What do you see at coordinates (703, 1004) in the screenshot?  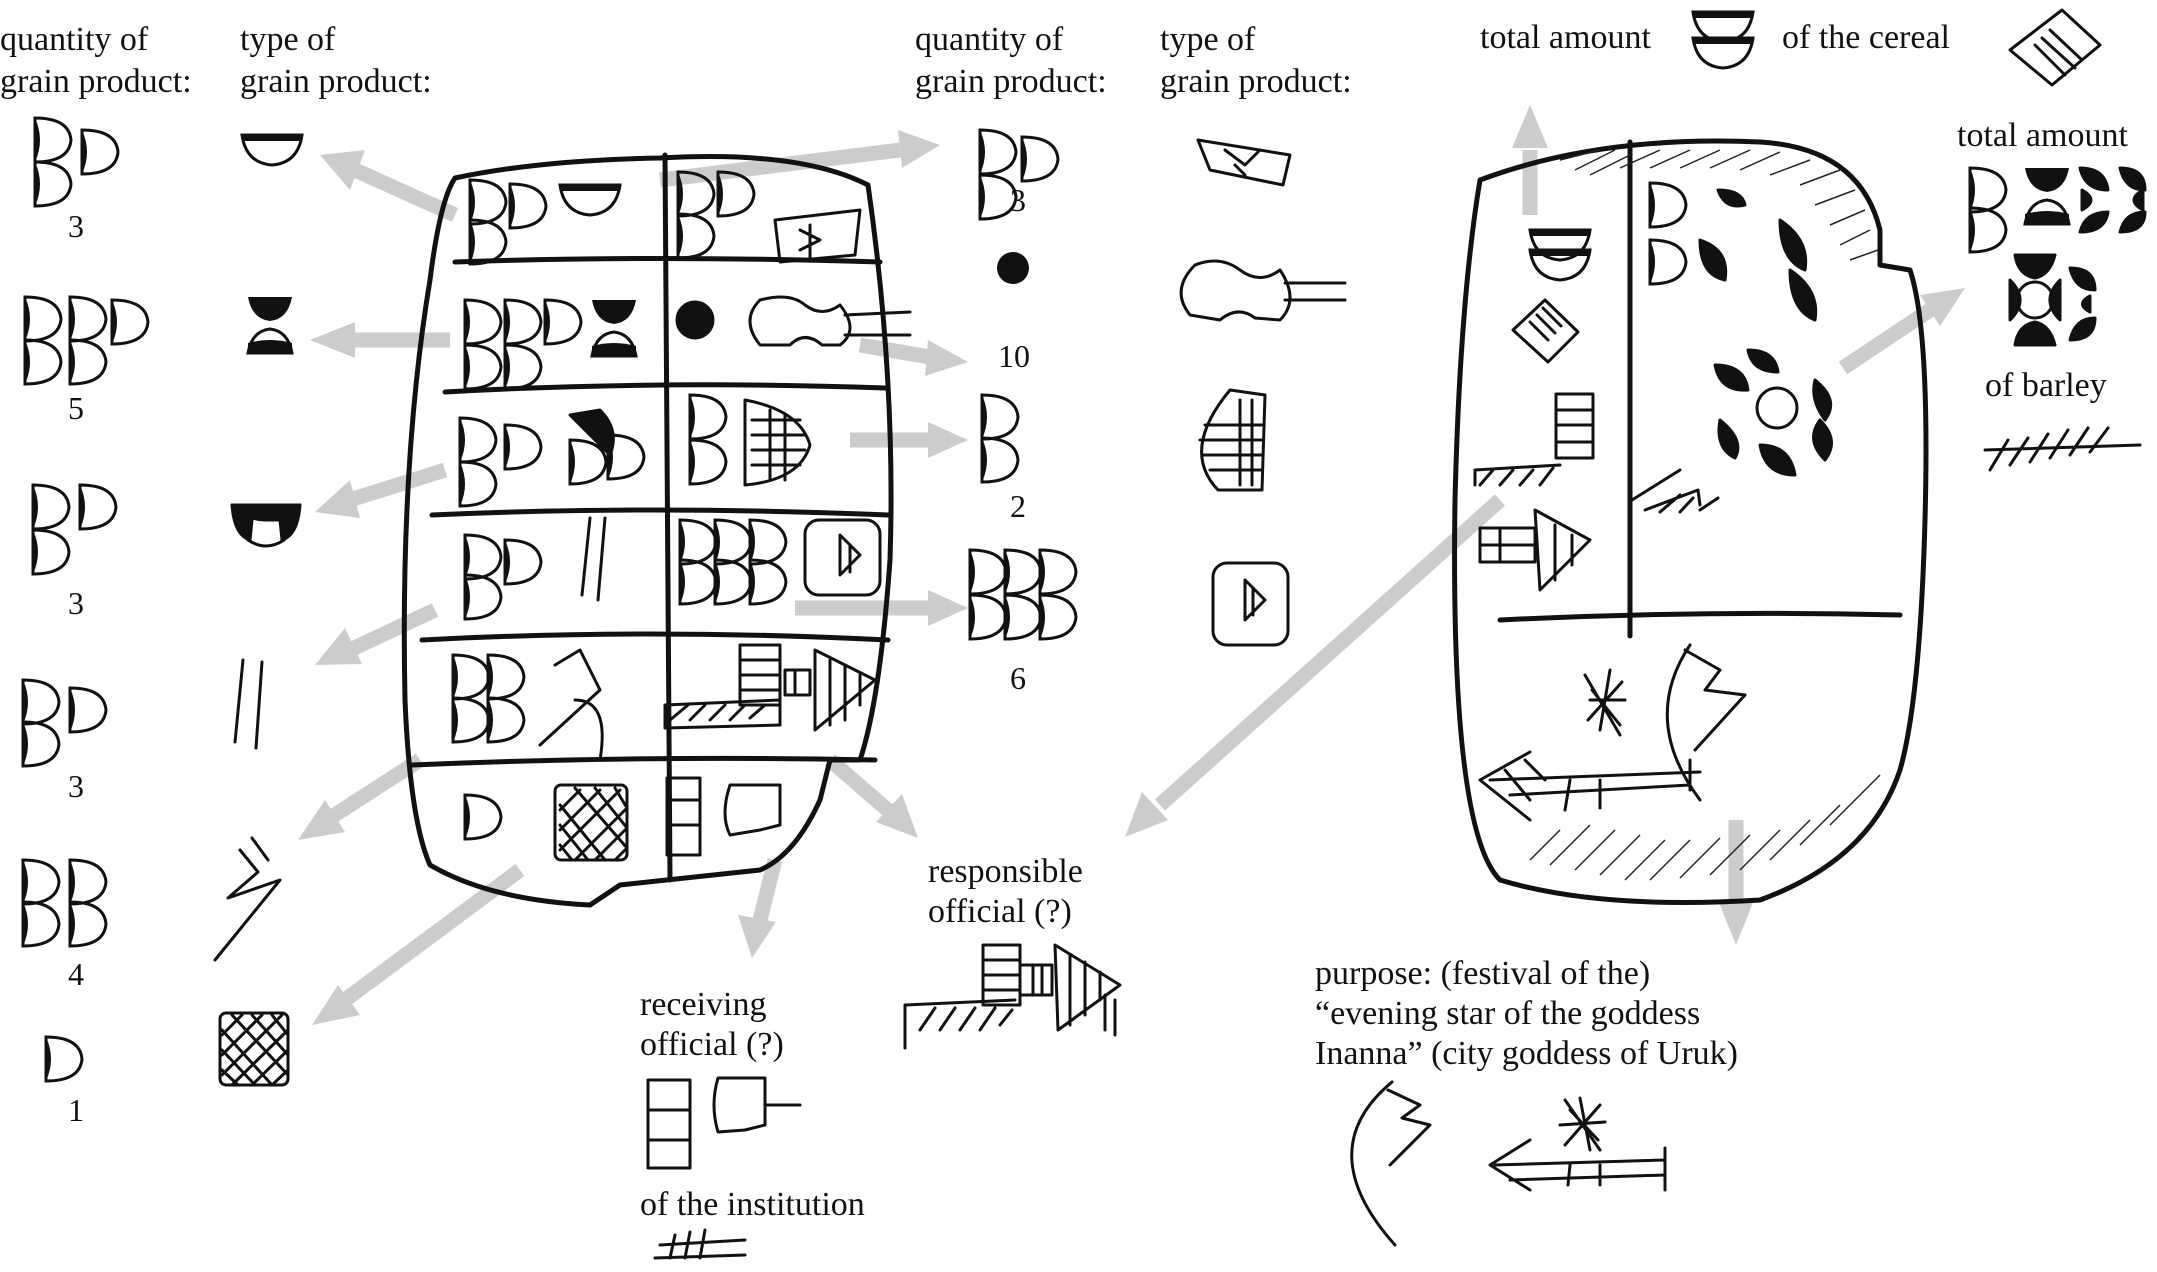 I see `receiving-official-label-line1: receiving` at bounding box center [703, 1004].